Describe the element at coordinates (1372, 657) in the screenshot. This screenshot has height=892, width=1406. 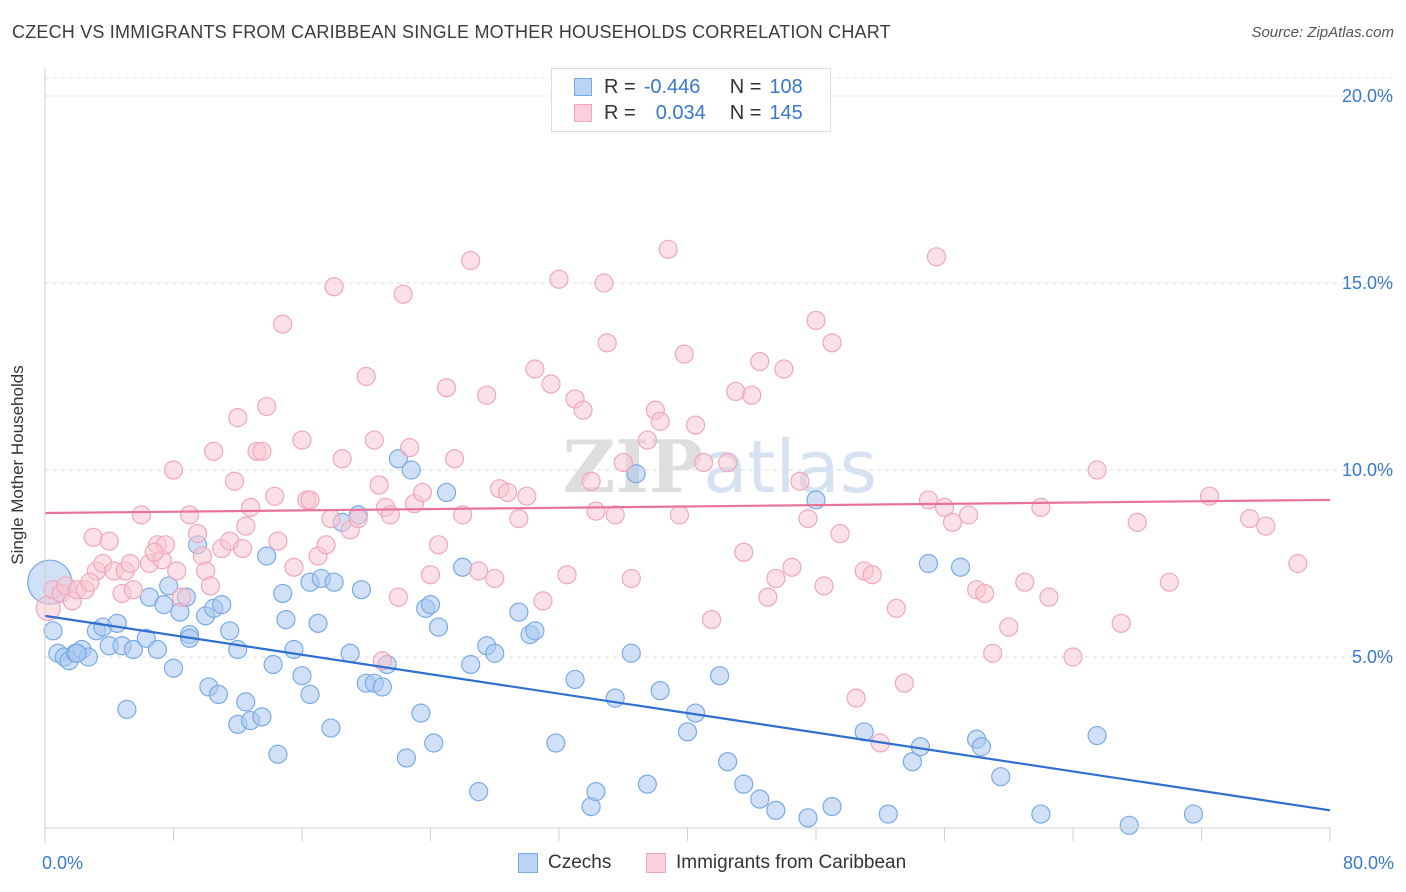
I see `y-tick-label: 5.0%` at that location.